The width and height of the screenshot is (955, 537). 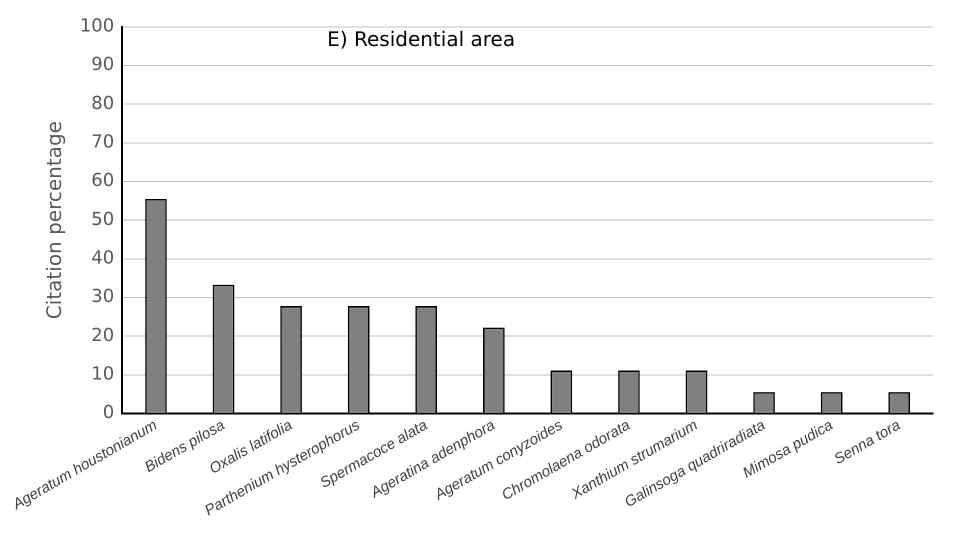 What do you see at coordinates (54, 220) in the screenshot?
I see `y-axis-title: Citation percentage` at bounding box center [54, 220].